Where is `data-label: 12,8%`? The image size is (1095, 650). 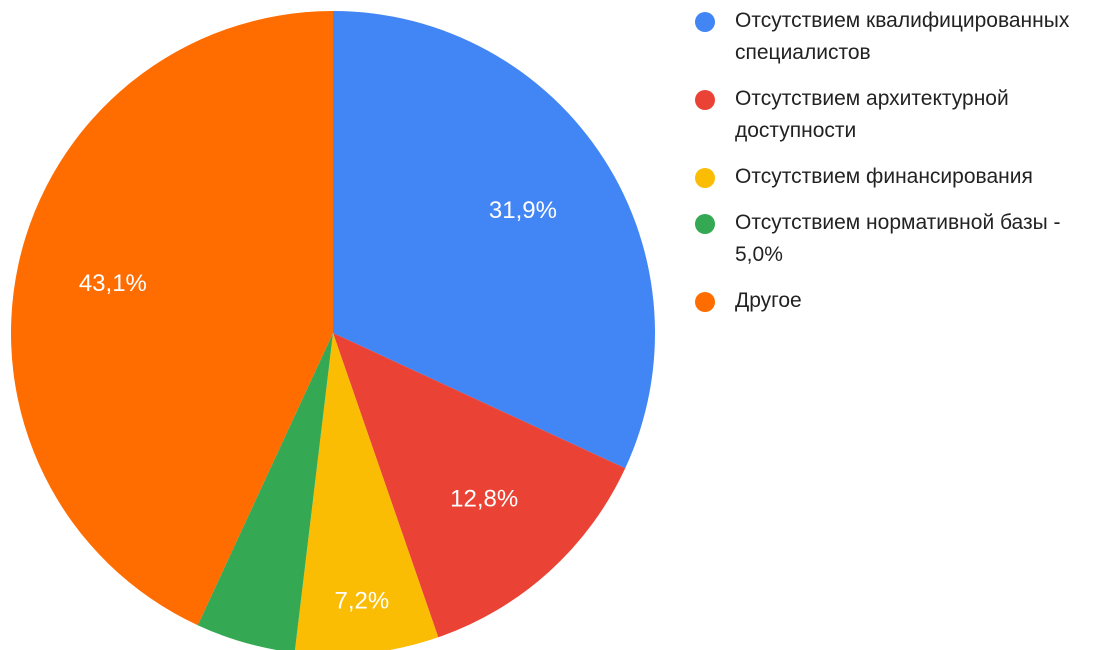 data-label: 12,8% is located at coordinates (484, 499).